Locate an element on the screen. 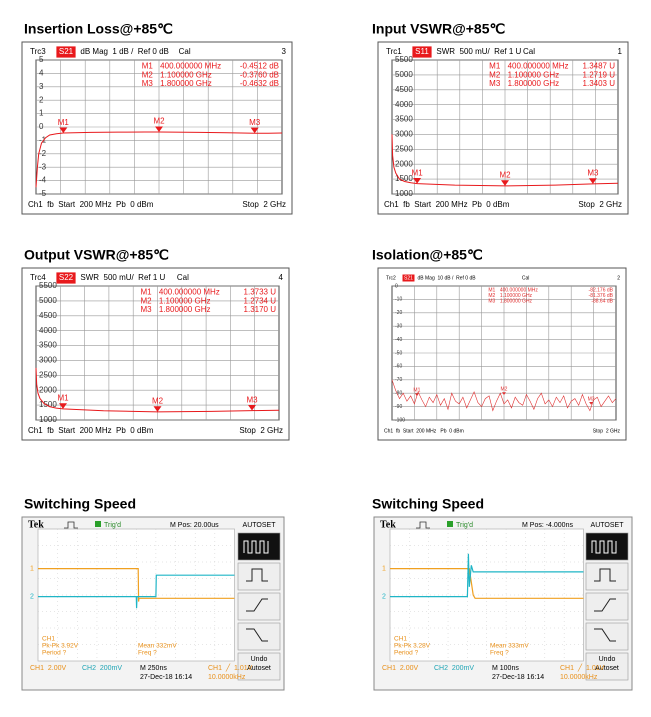 The height and width of the screenshot is (717, 651). marker-table-y: 1.2719 U is located at coordinates (599, 74).